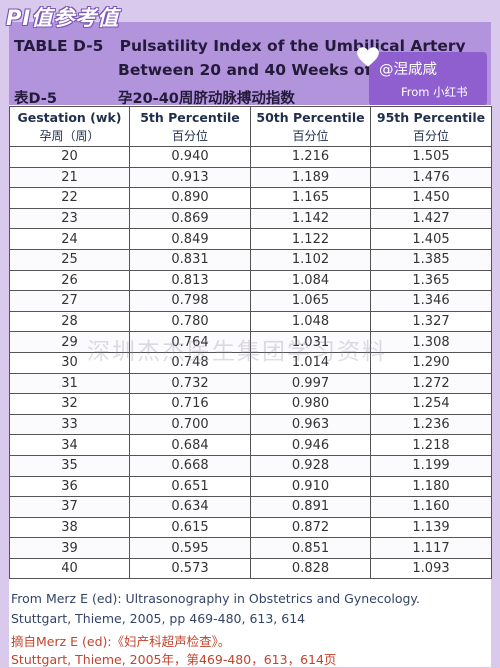  Describe the element at coordinates (310, 259) in the screenshot. I see `cell-p50: 1.102` at that location.